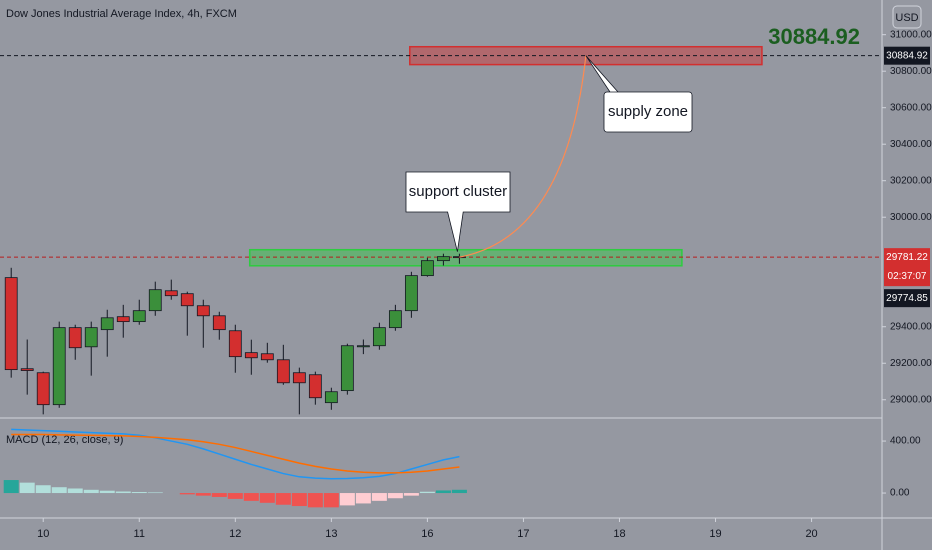 This screenshot has width=932, height=550. I want to click on x-tick-label: 17, so click(523, 534).